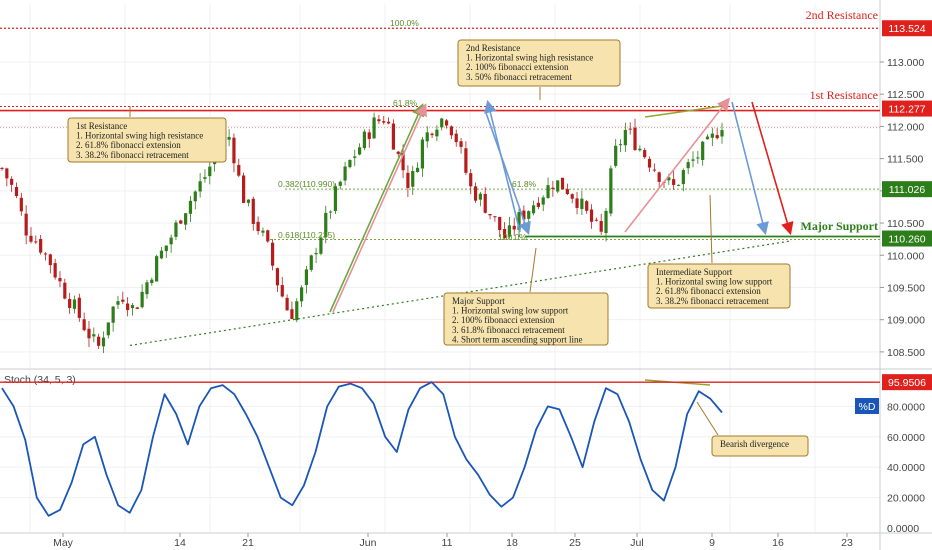 This screenshot has width=932, height=550. Describe the element at coordinates (512, 237) in the screenshot. I see `fib-level-label: 100.0%` at that location.